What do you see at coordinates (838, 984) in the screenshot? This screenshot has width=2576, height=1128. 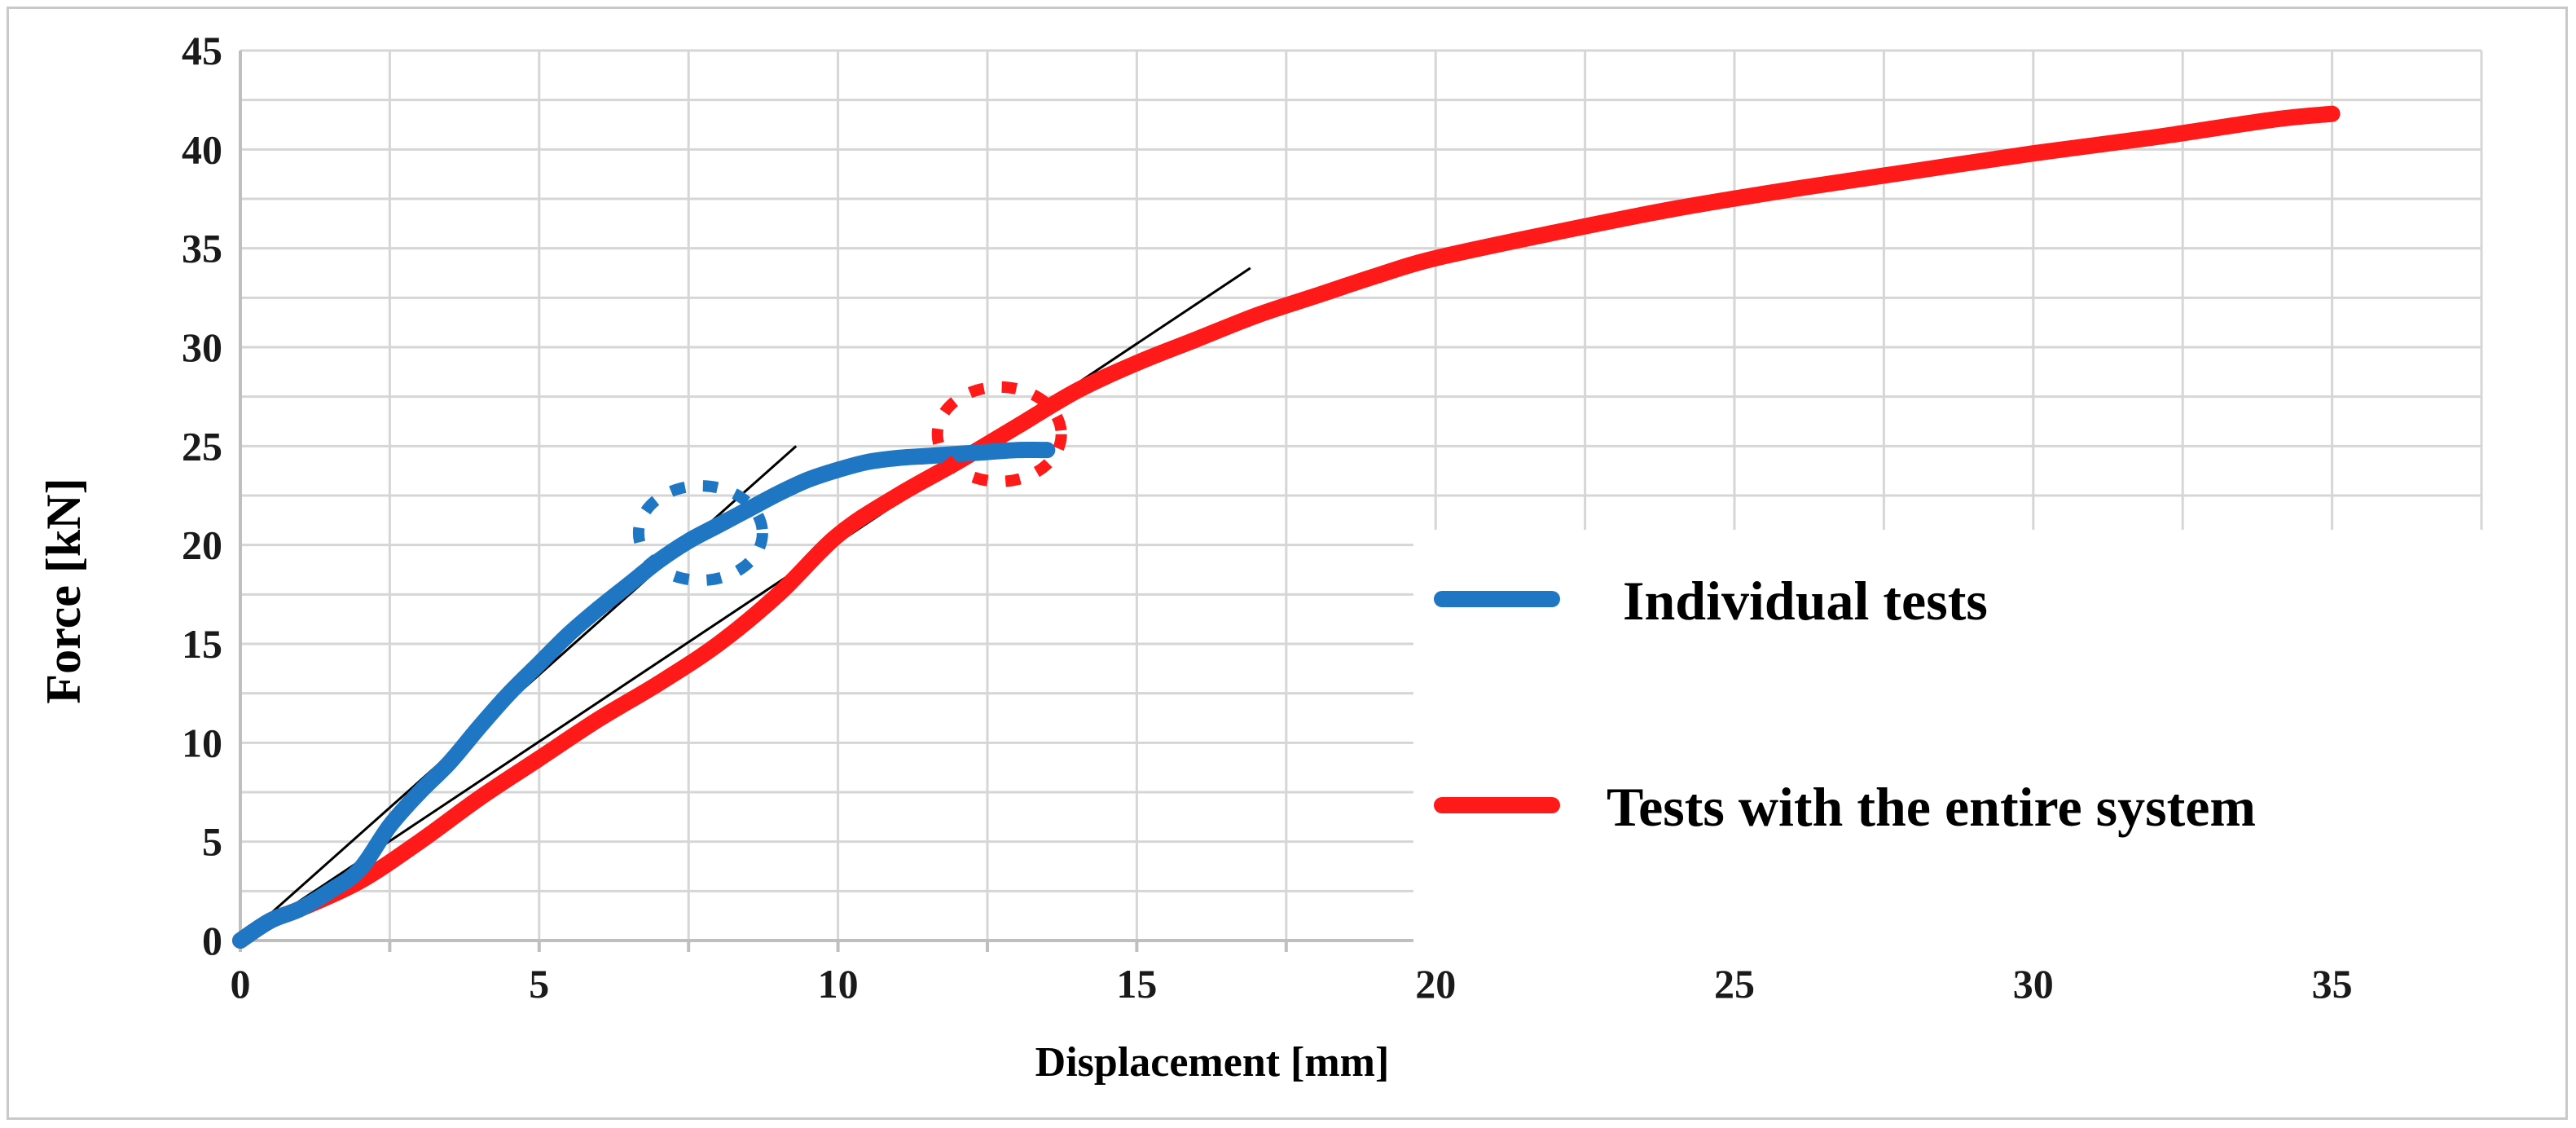 I see `x-tick-label: 10` at bounding box center [838, 984].